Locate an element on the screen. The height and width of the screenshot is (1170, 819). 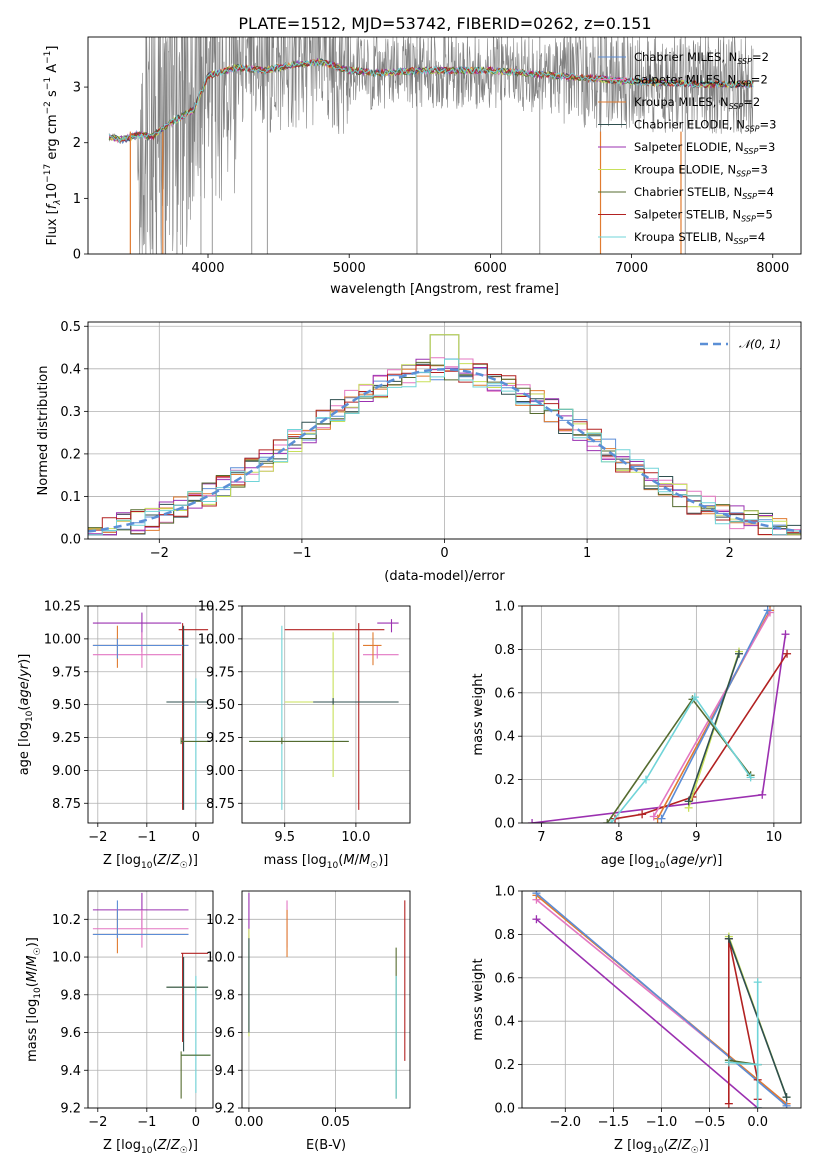
y-tick-label: 0.1 is located at coordinates (70, 497).